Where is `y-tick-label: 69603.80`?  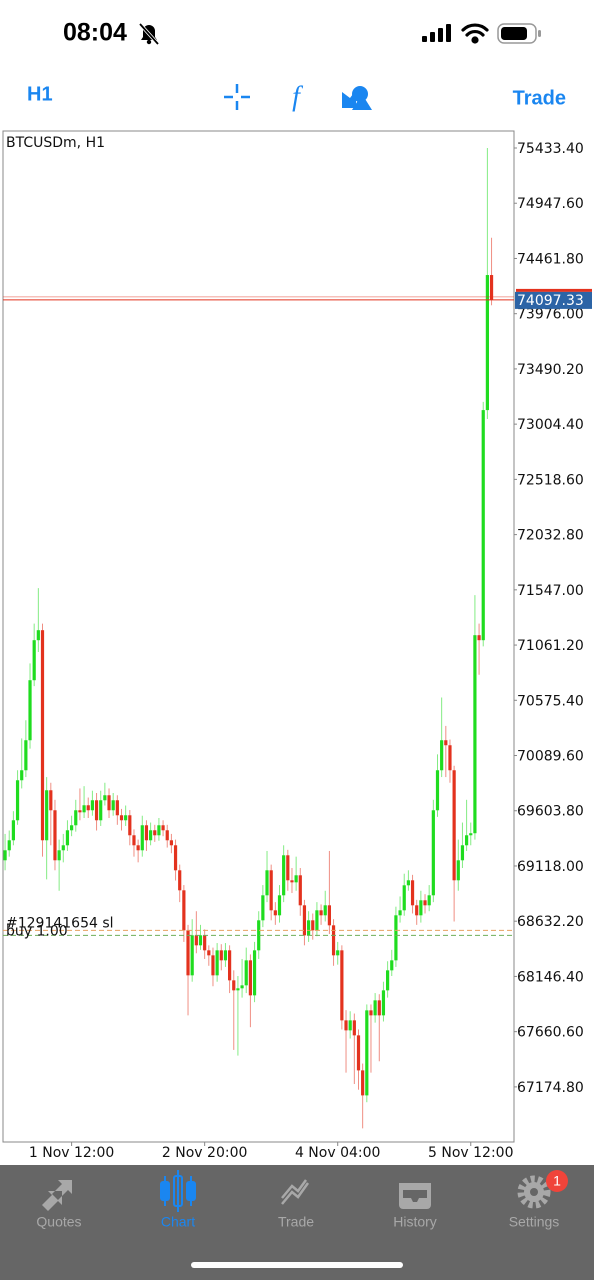 y-tick-label: 69603.80 is located at coordinates (550, 812).